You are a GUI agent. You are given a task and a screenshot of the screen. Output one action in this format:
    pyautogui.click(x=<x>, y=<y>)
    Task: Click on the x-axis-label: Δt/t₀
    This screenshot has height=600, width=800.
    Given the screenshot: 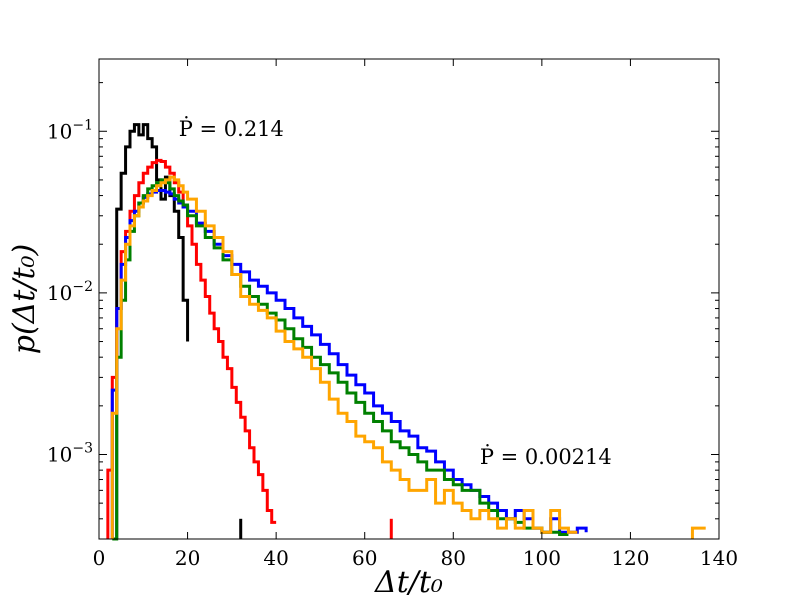 What is the action you would take?
    pyautogui.click(x=408, y=582)
    